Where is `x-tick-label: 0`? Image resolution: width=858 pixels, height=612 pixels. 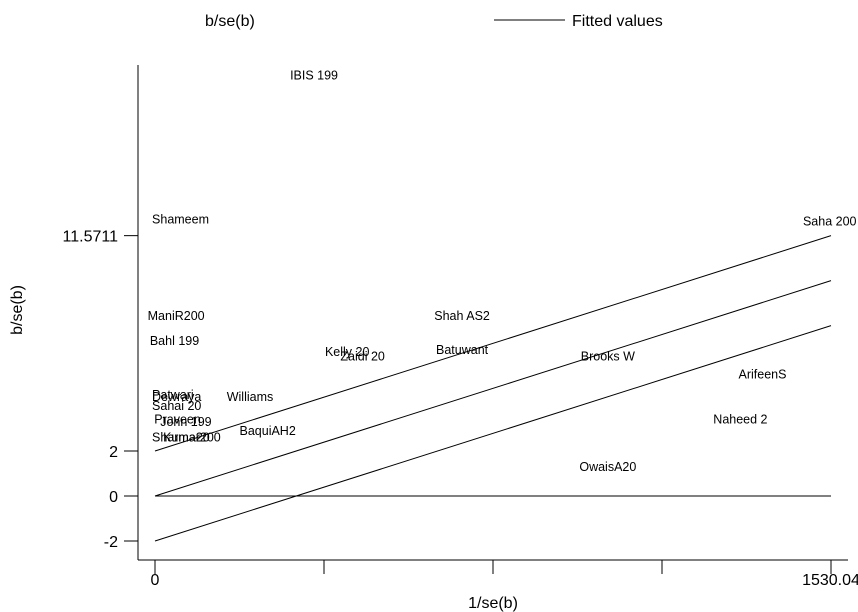 x-tick-label: 0 is located at coordinates (155, 580).